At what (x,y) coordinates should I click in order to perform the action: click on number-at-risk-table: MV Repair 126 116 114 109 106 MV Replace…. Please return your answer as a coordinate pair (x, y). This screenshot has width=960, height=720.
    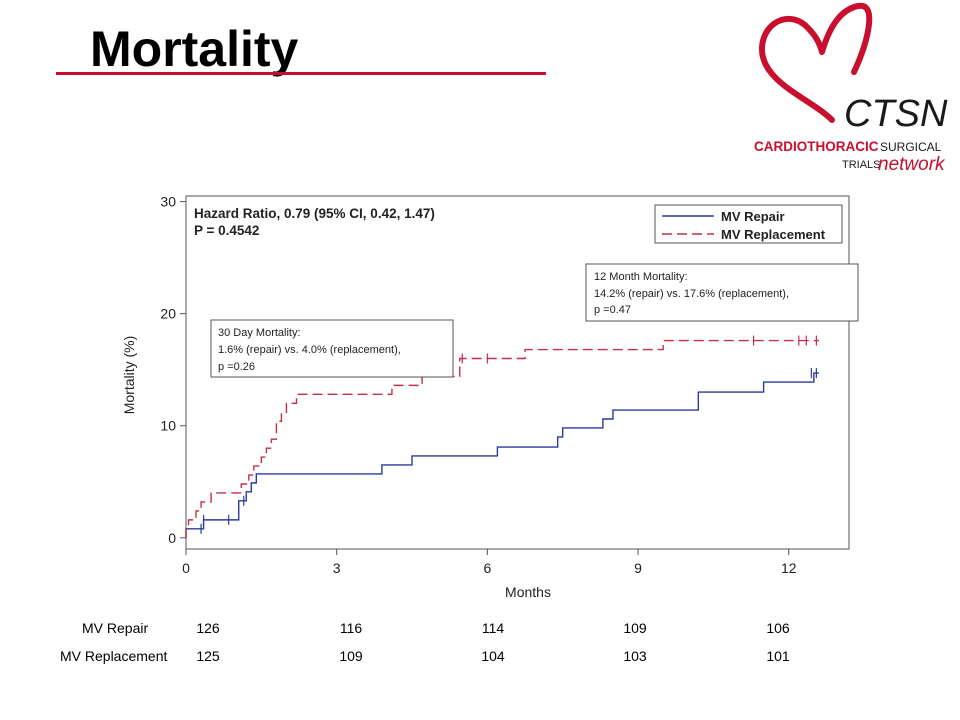
    Looking at the image, I should click on (480, 645).